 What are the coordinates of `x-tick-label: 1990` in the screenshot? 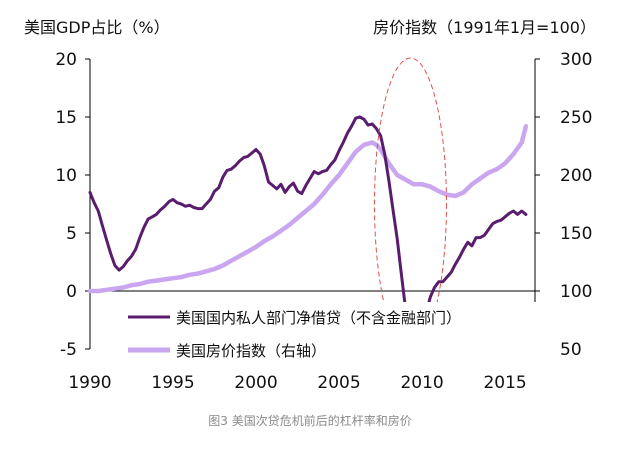 It's located at (89, 383).